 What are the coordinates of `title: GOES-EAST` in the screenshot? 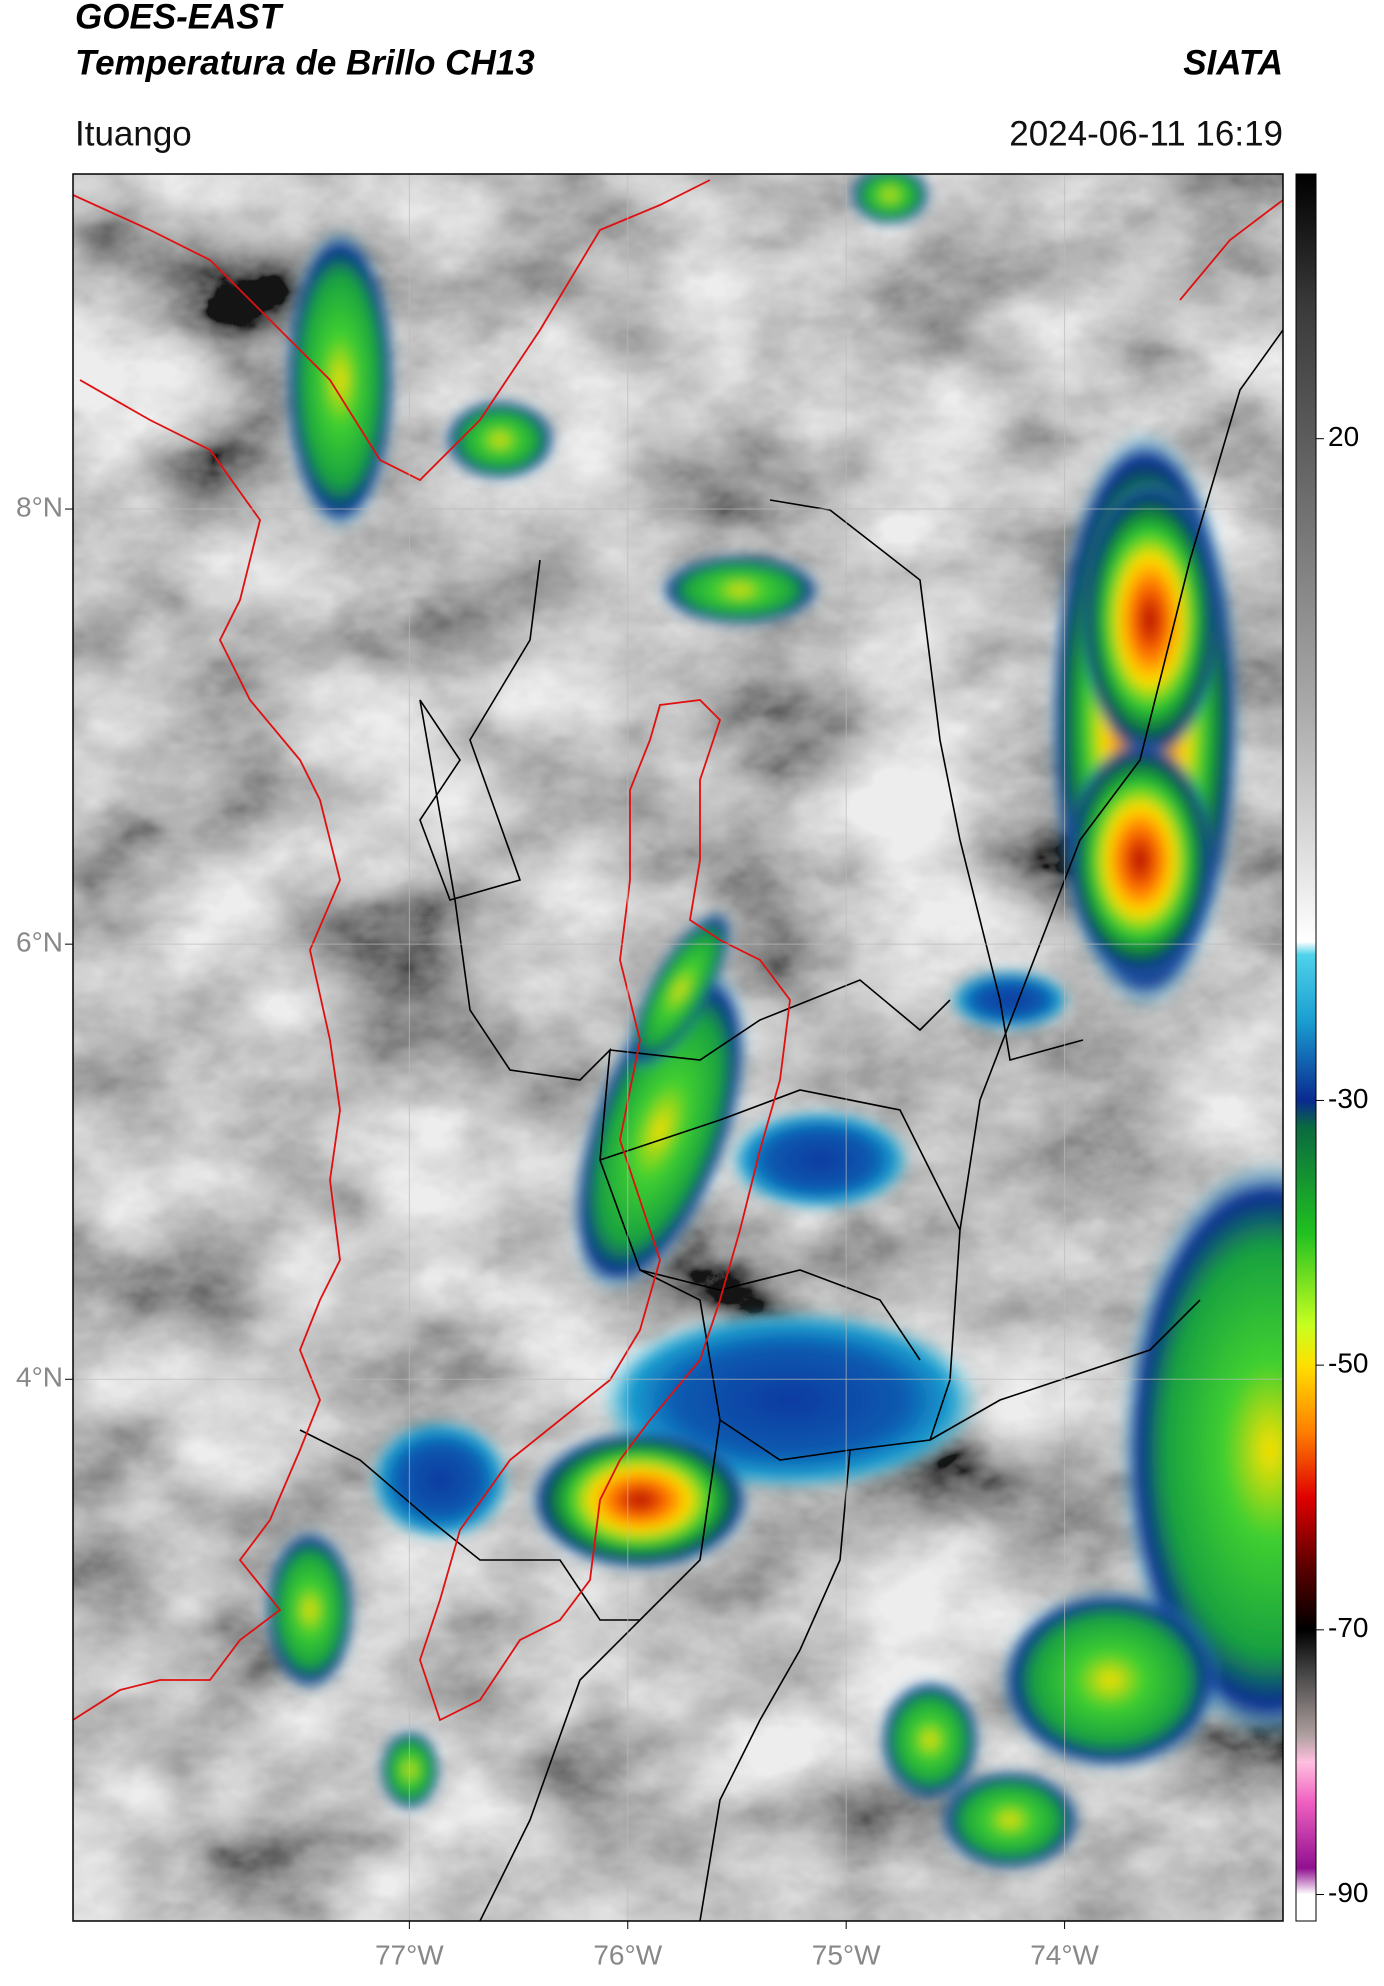 It's located at (179, 18).